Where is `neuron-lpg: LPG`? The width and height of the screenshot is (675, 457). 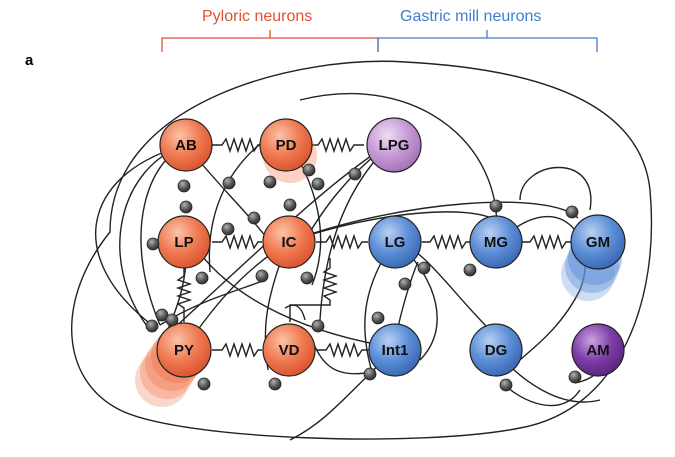
neuron-lpg: LPG is located at coordinates (394, 145).